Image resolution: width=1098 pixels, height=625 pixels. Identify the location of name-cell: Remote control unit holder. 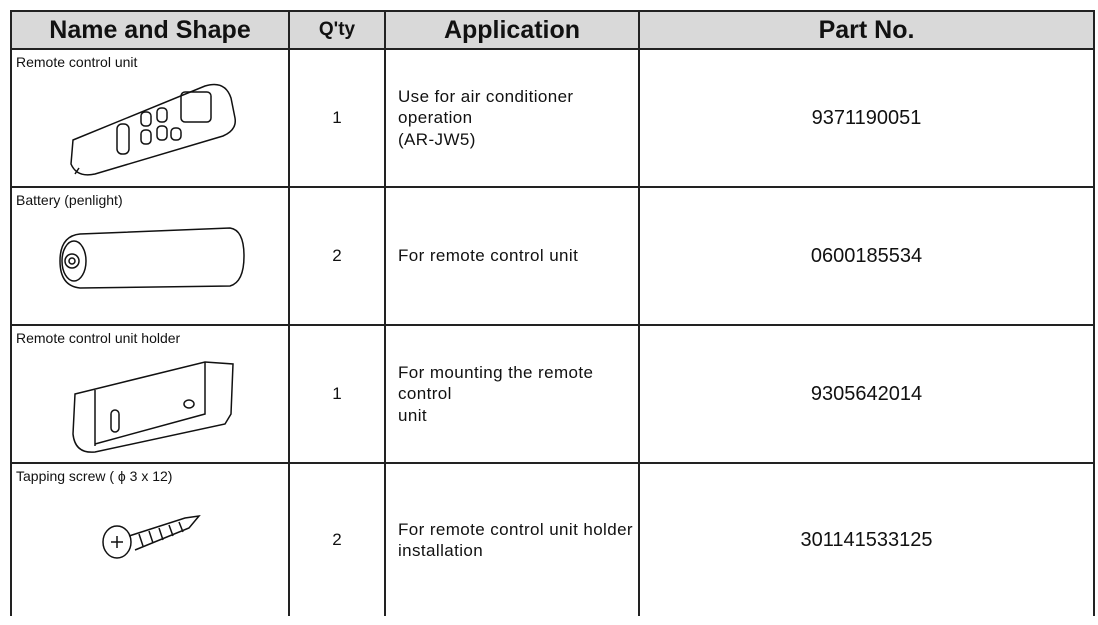
(150, 394).